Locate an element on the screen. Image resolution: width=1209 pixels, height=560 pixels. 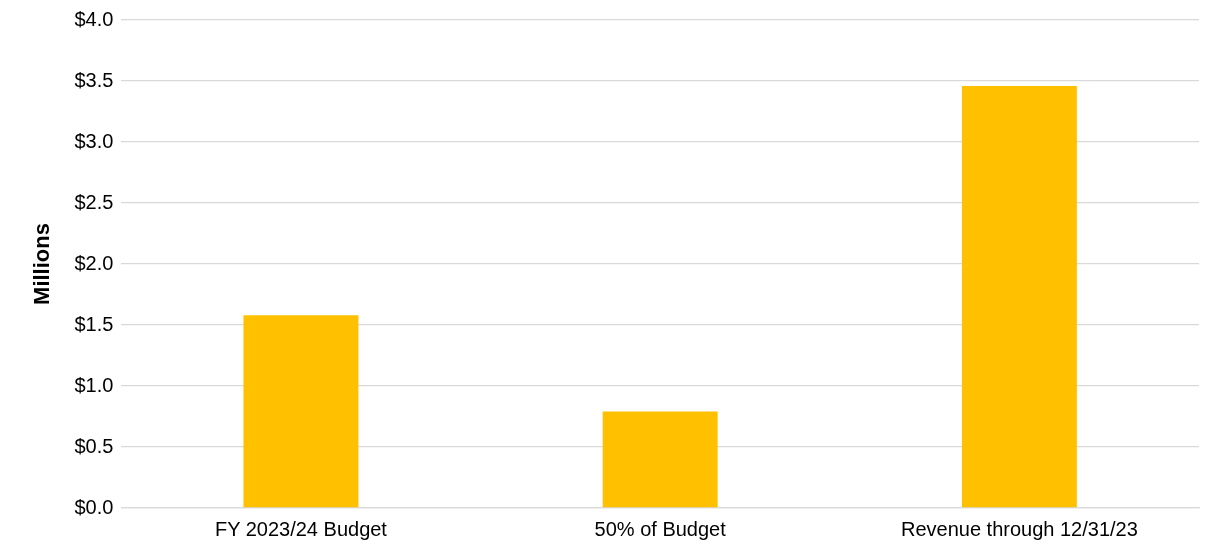
x-tick-label: 50% of Budget is located at coordinates (660, 528).